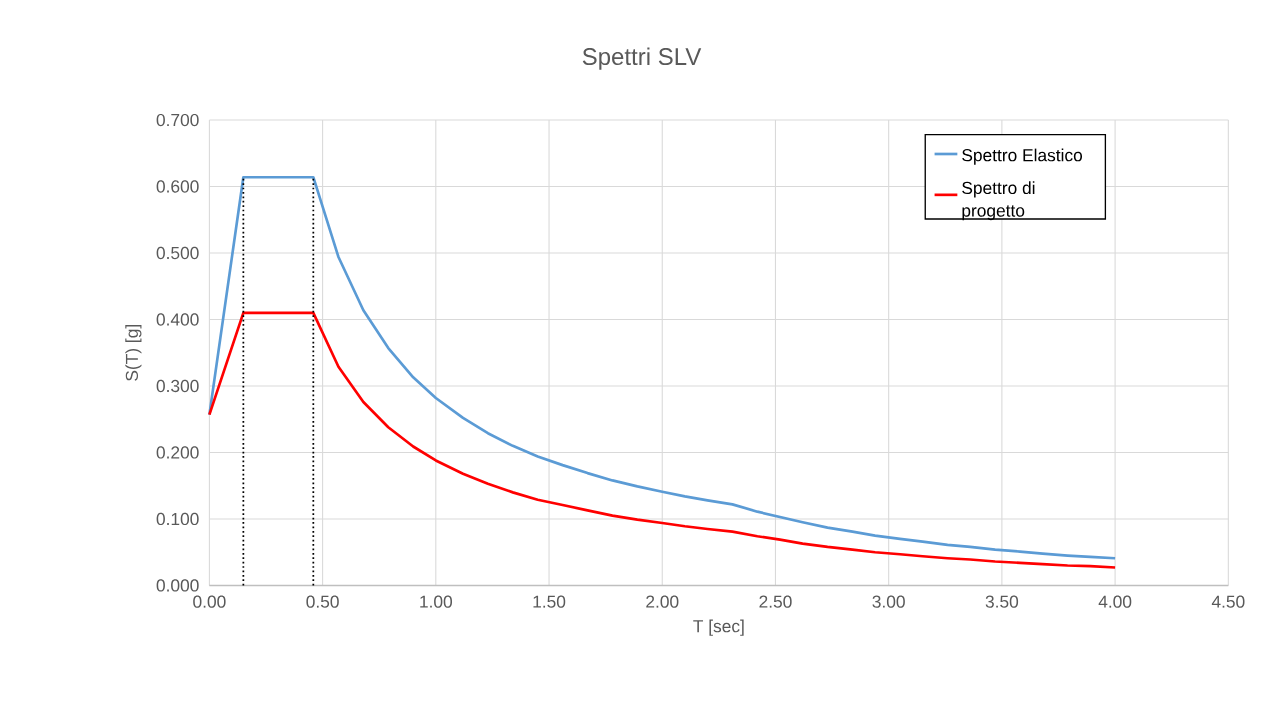 This screenshot has width=1283, height=710. What do you see at coordinates (1115, 602) in the screenshot?
I see `x-tick-label: 4.00` at bounding box center [1115, 602].